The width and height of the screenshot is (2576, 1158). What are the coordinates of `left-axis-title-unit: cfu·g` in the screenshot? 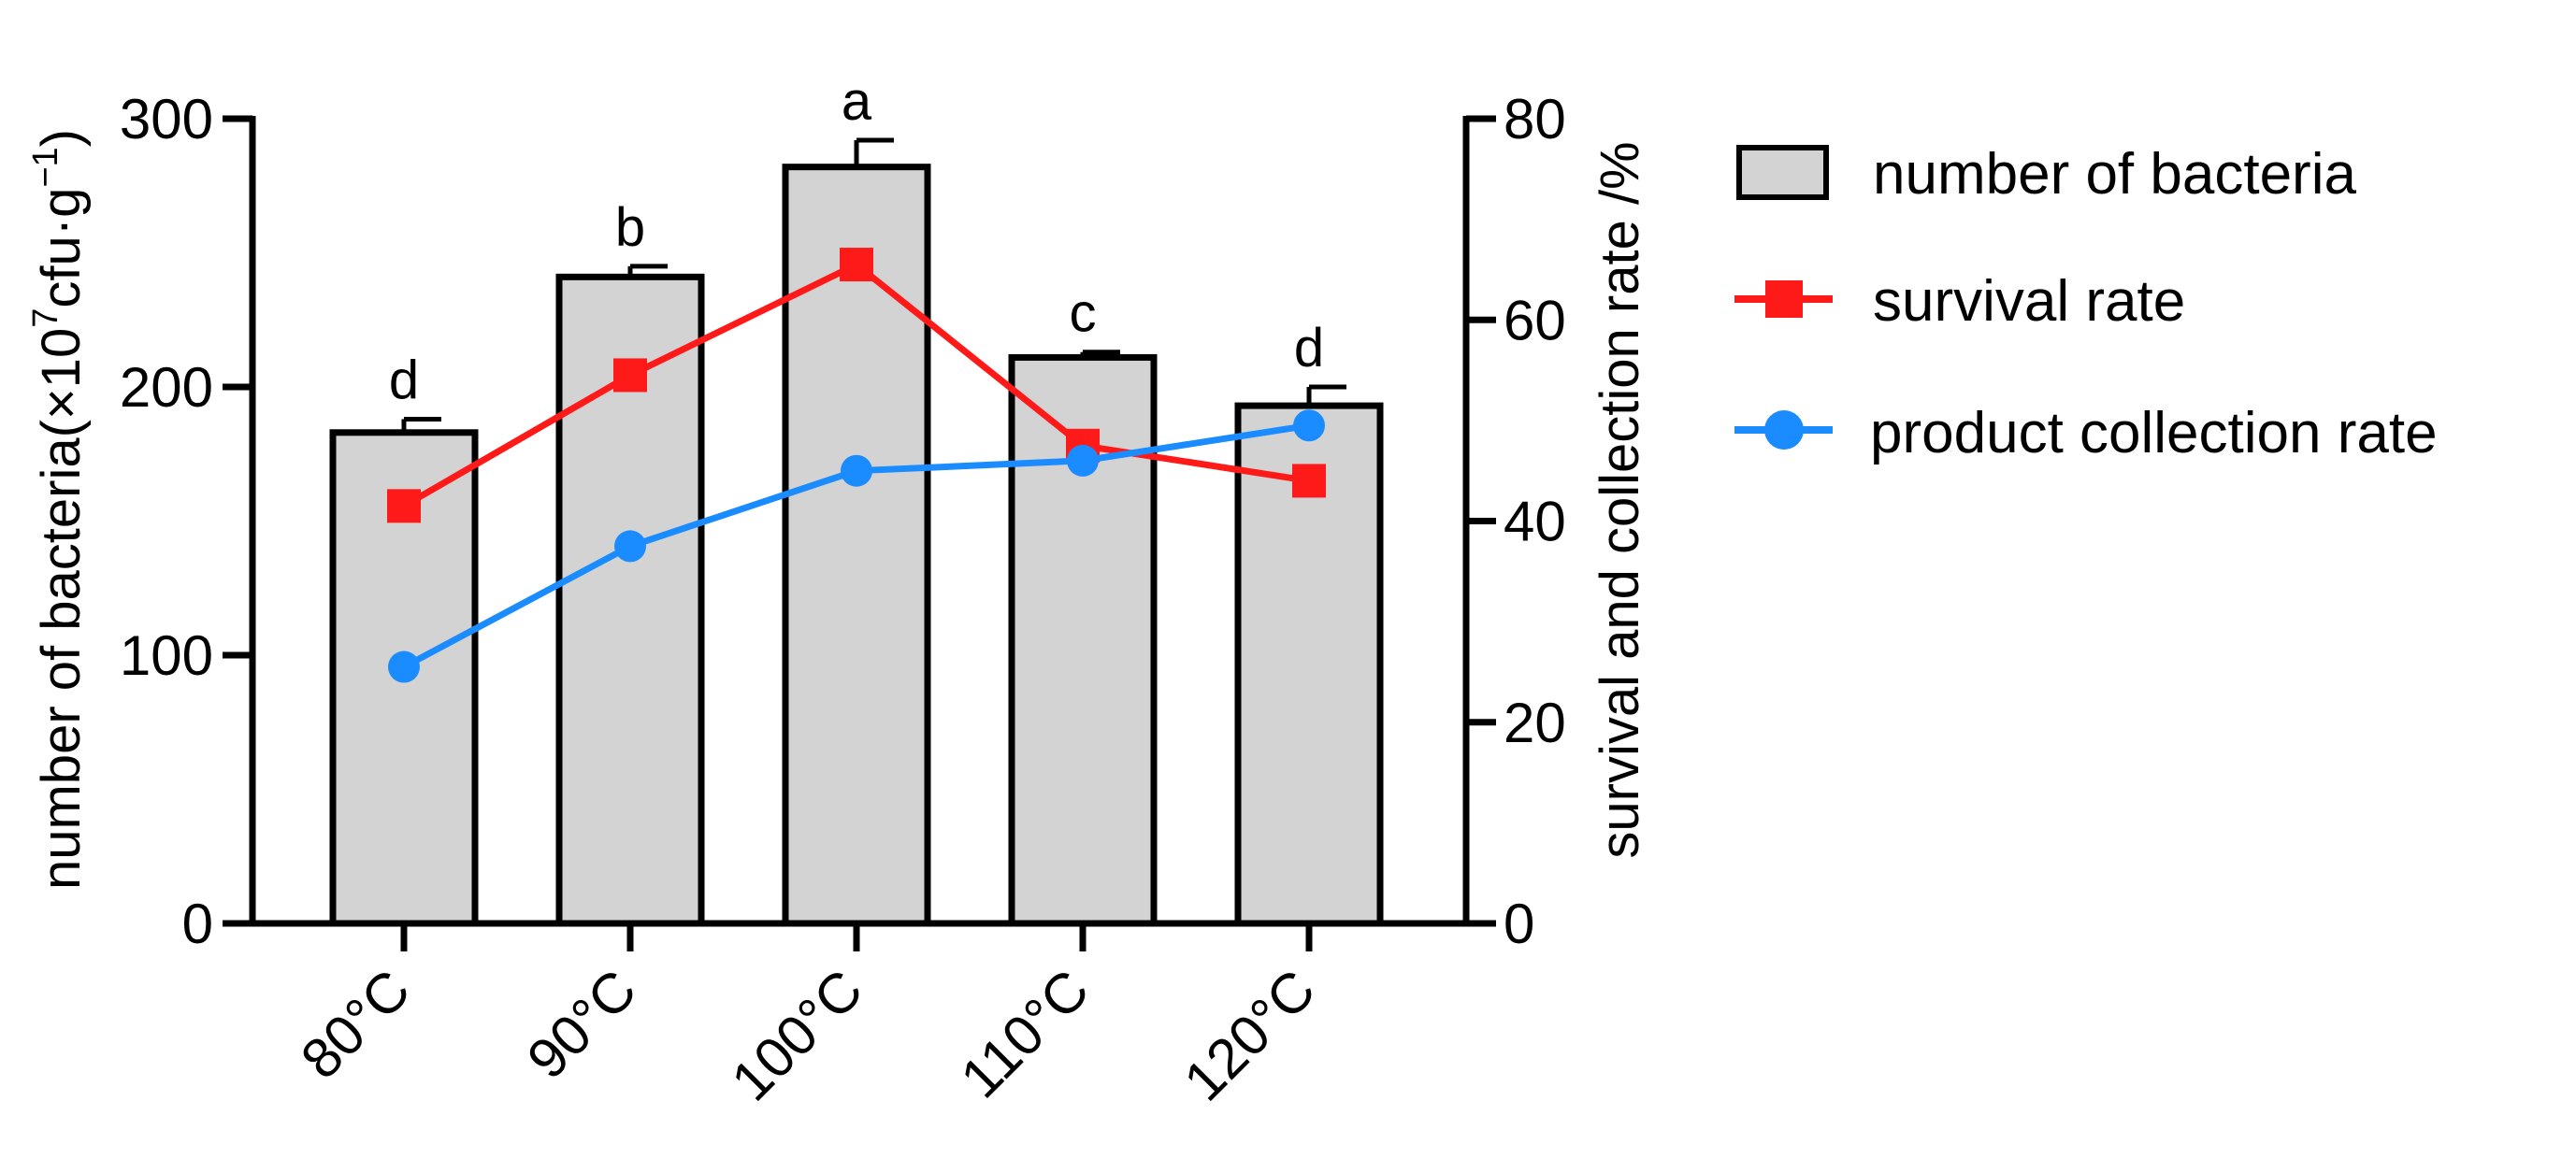 It's located at (62, 248).